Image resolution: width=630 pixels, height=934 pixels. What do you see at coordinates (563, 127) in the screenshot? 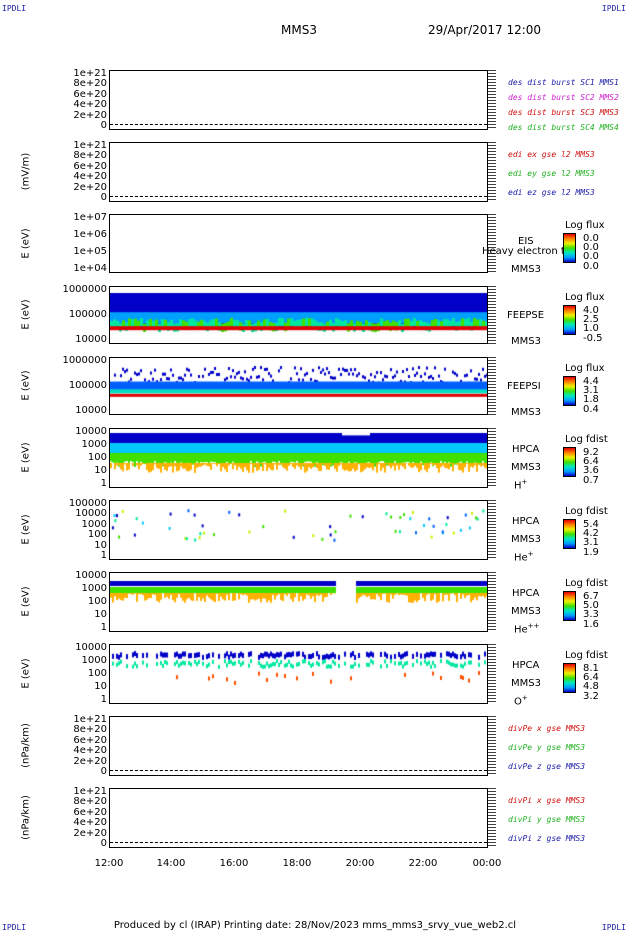
I see `legend-entry: des dist burst SC4 MMS4` at bounding box center [563, 127].